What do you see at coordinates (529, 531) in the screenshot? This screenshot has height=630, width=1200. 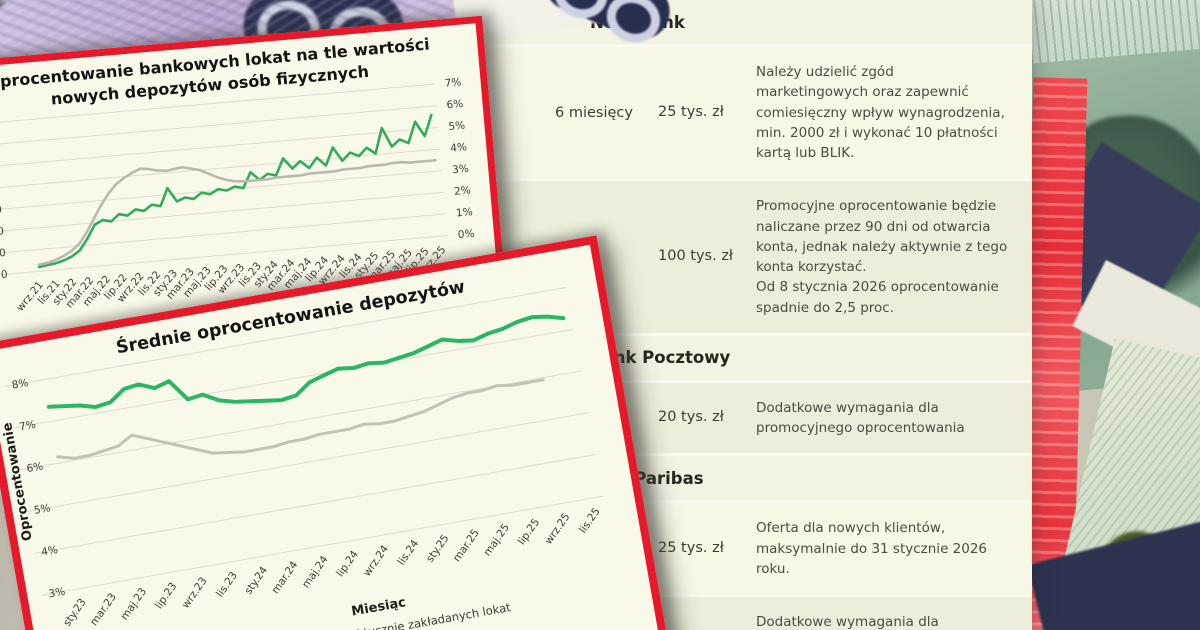 I see `x-tick-label: lip.25` at bounding box center [529, 531].